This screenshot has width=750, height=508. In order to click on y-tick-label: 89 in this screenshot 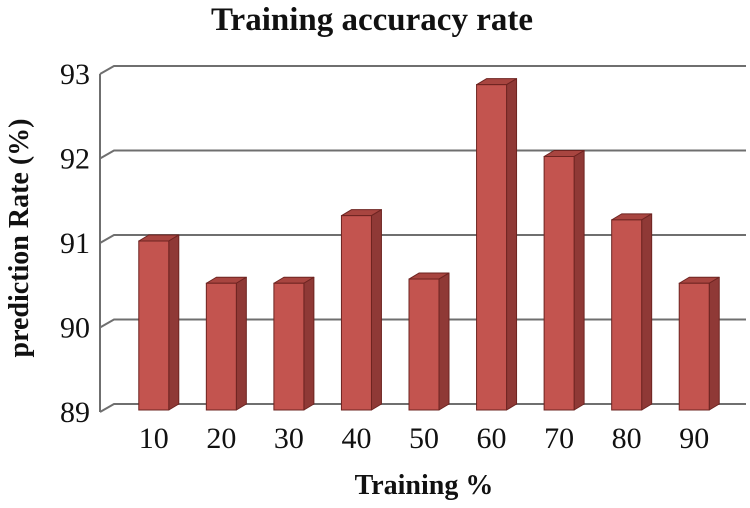, I will do `click(75, 412)`.